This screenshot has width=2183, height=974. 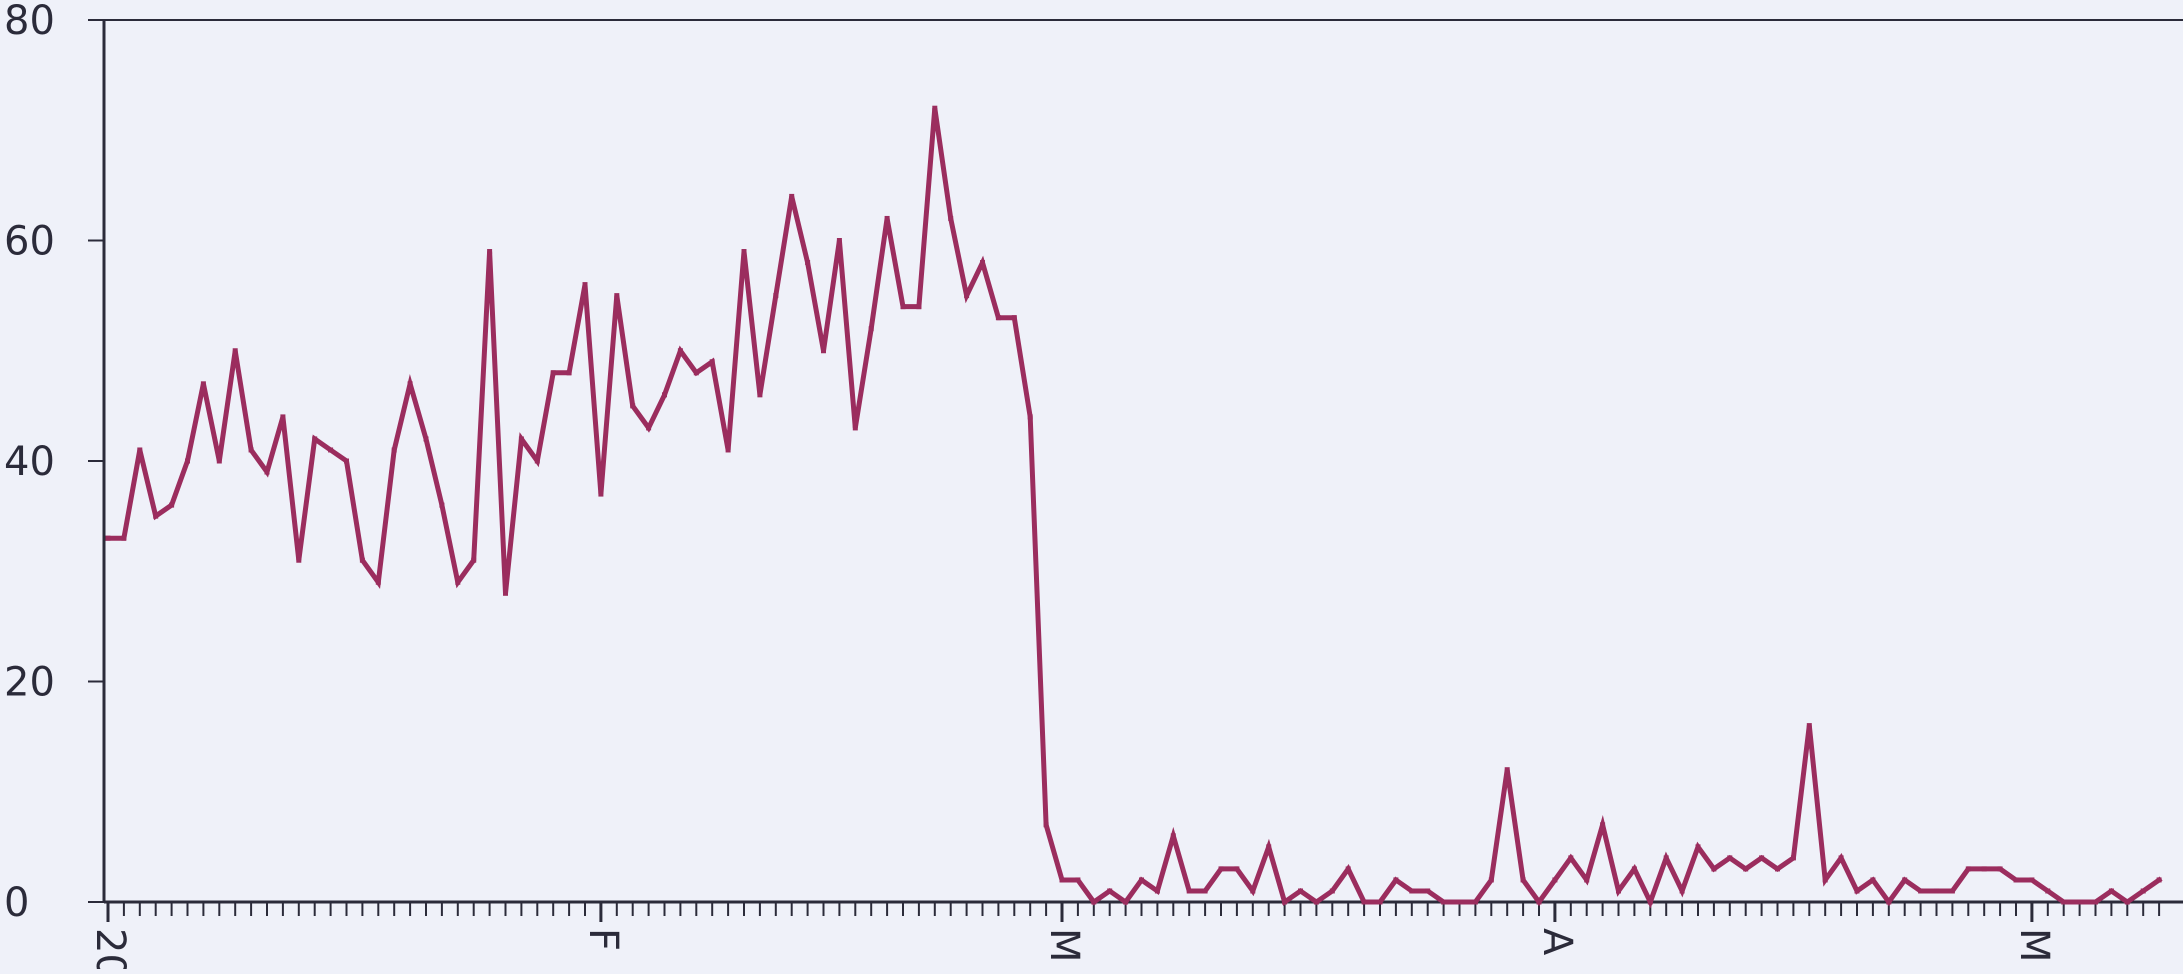 I want to click on y-tick-label: 60, so click(x=29, y=242).